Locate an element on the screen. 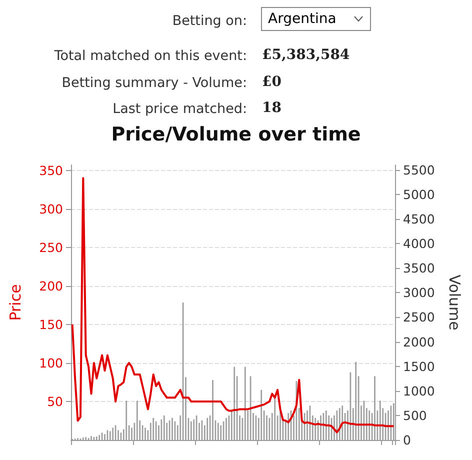 The width and height of the screenshot is (472, 460). y2-tick-label: 1500 is located at coordinates (419, 366).